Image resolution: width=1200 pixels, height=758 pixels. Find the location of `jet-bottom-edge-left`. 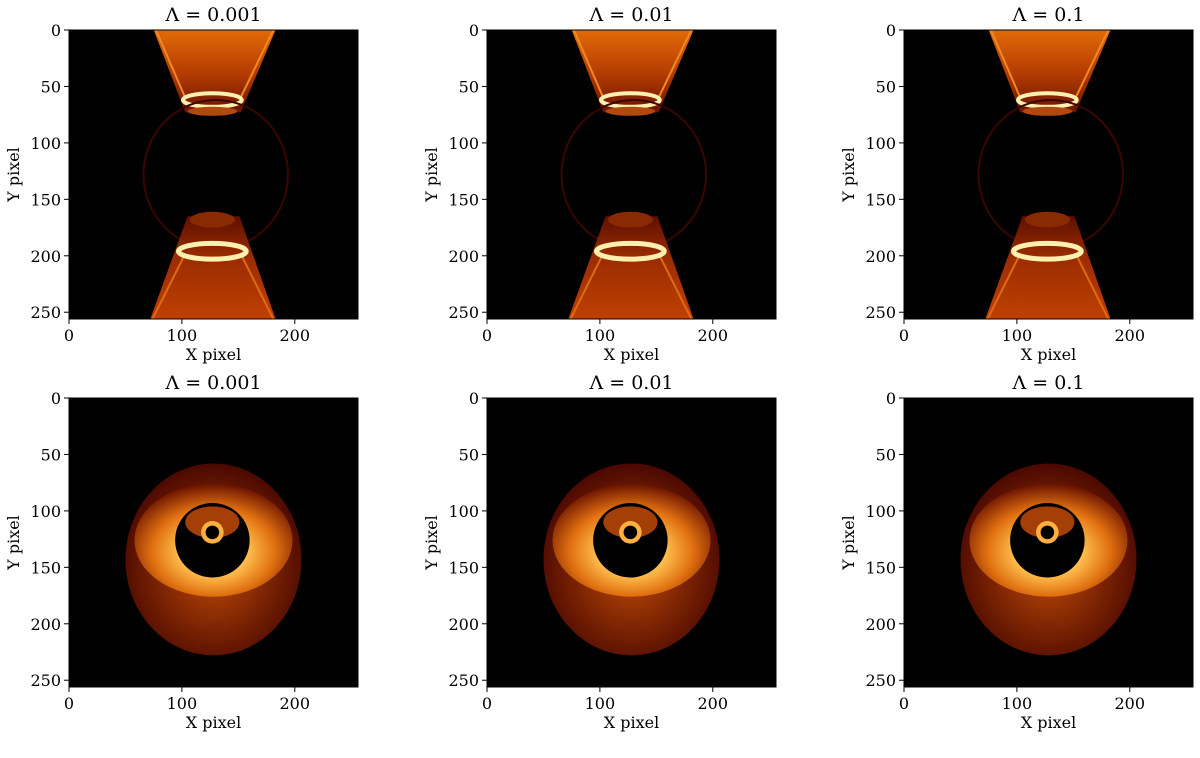

jet-bottom-edge-left is located at coordinates (1003, 287).